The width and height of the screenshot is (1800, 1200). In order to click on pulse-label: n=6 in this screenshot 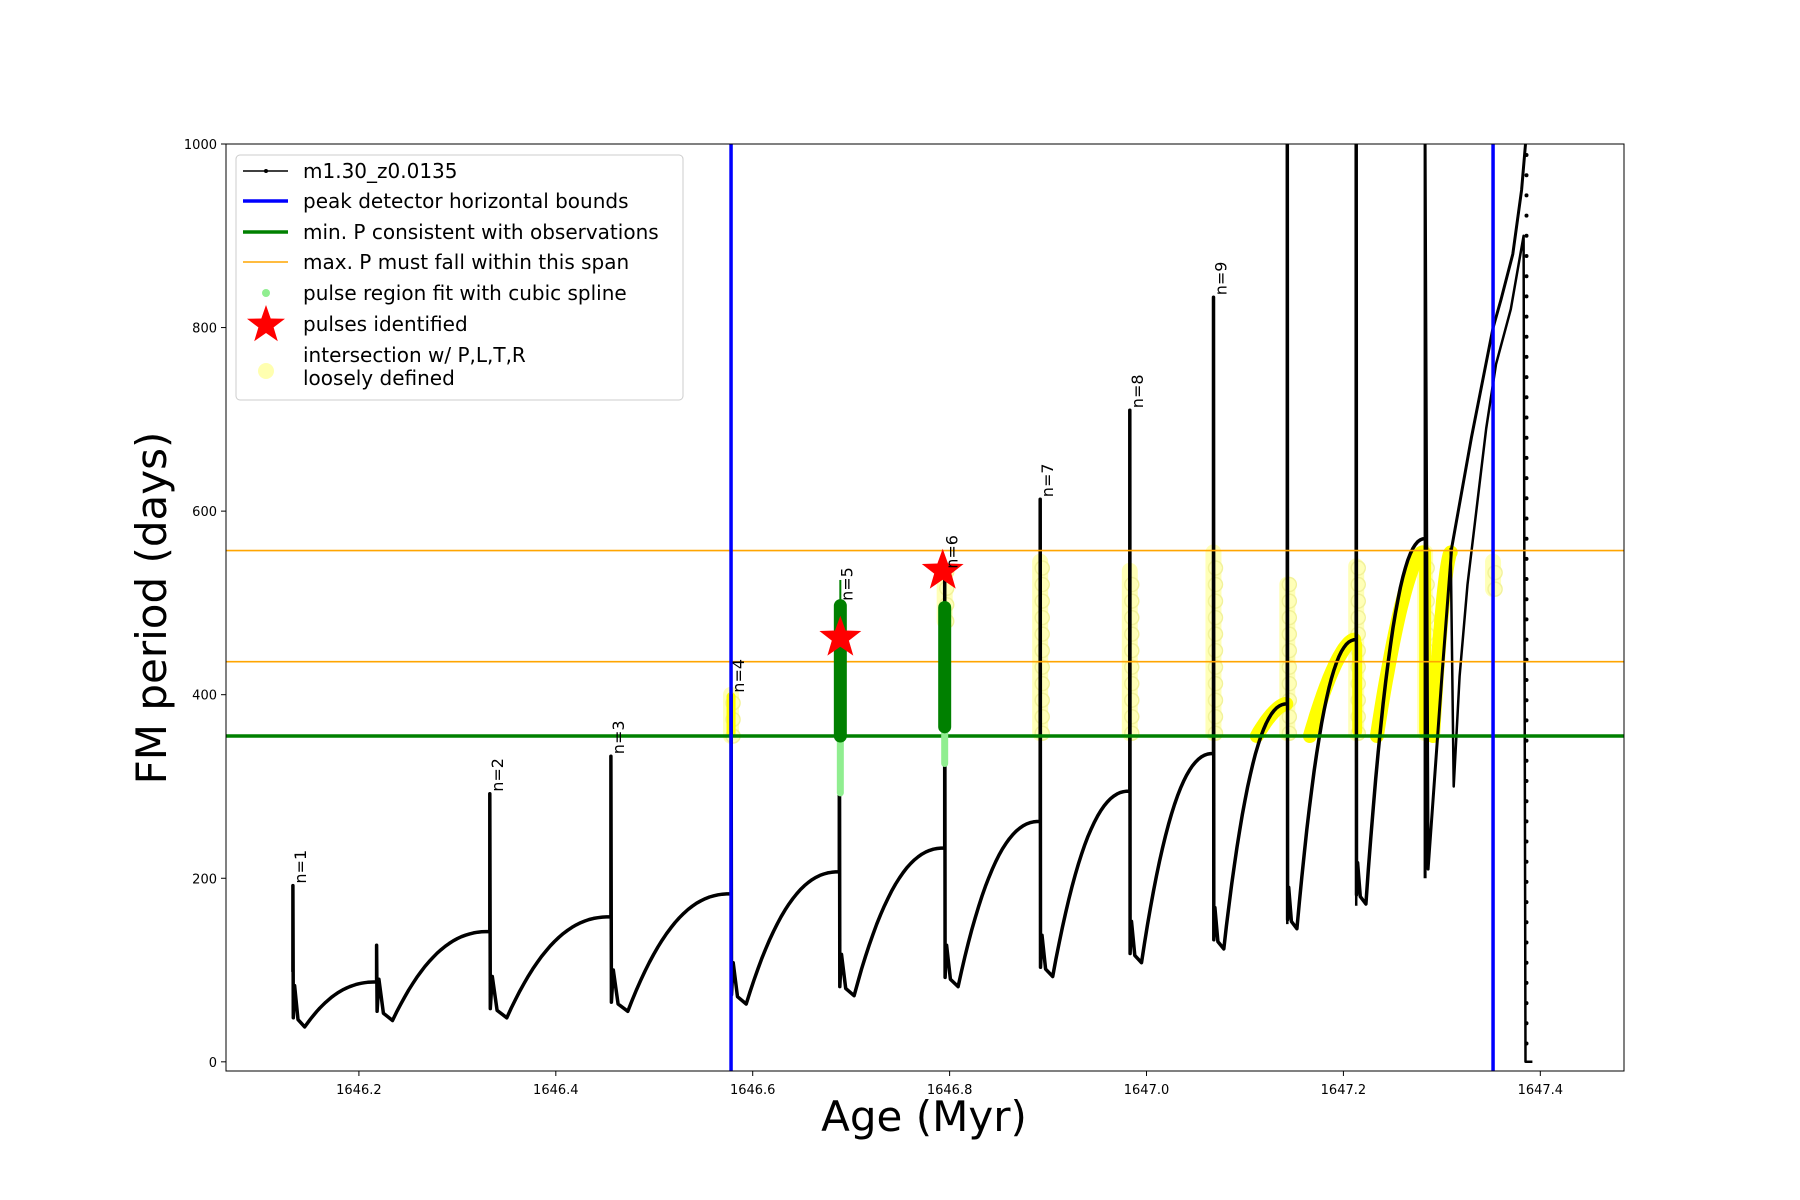, I will do `click(952, 552)`.